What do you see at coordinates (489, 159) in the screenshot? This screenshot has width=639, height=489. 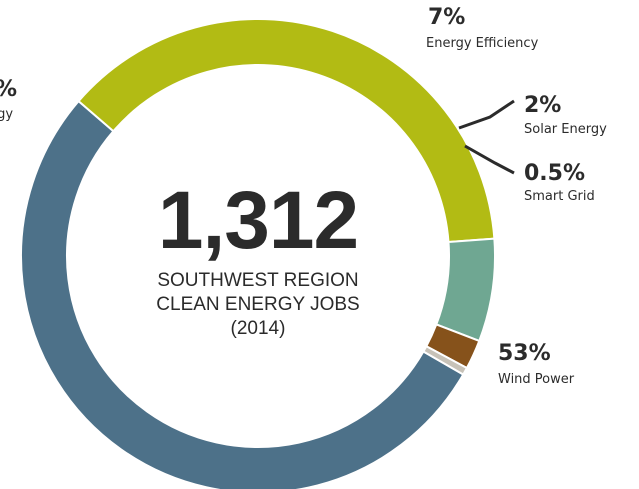 I see `smart-grid-leader-line` at bounding box center [489, 159].